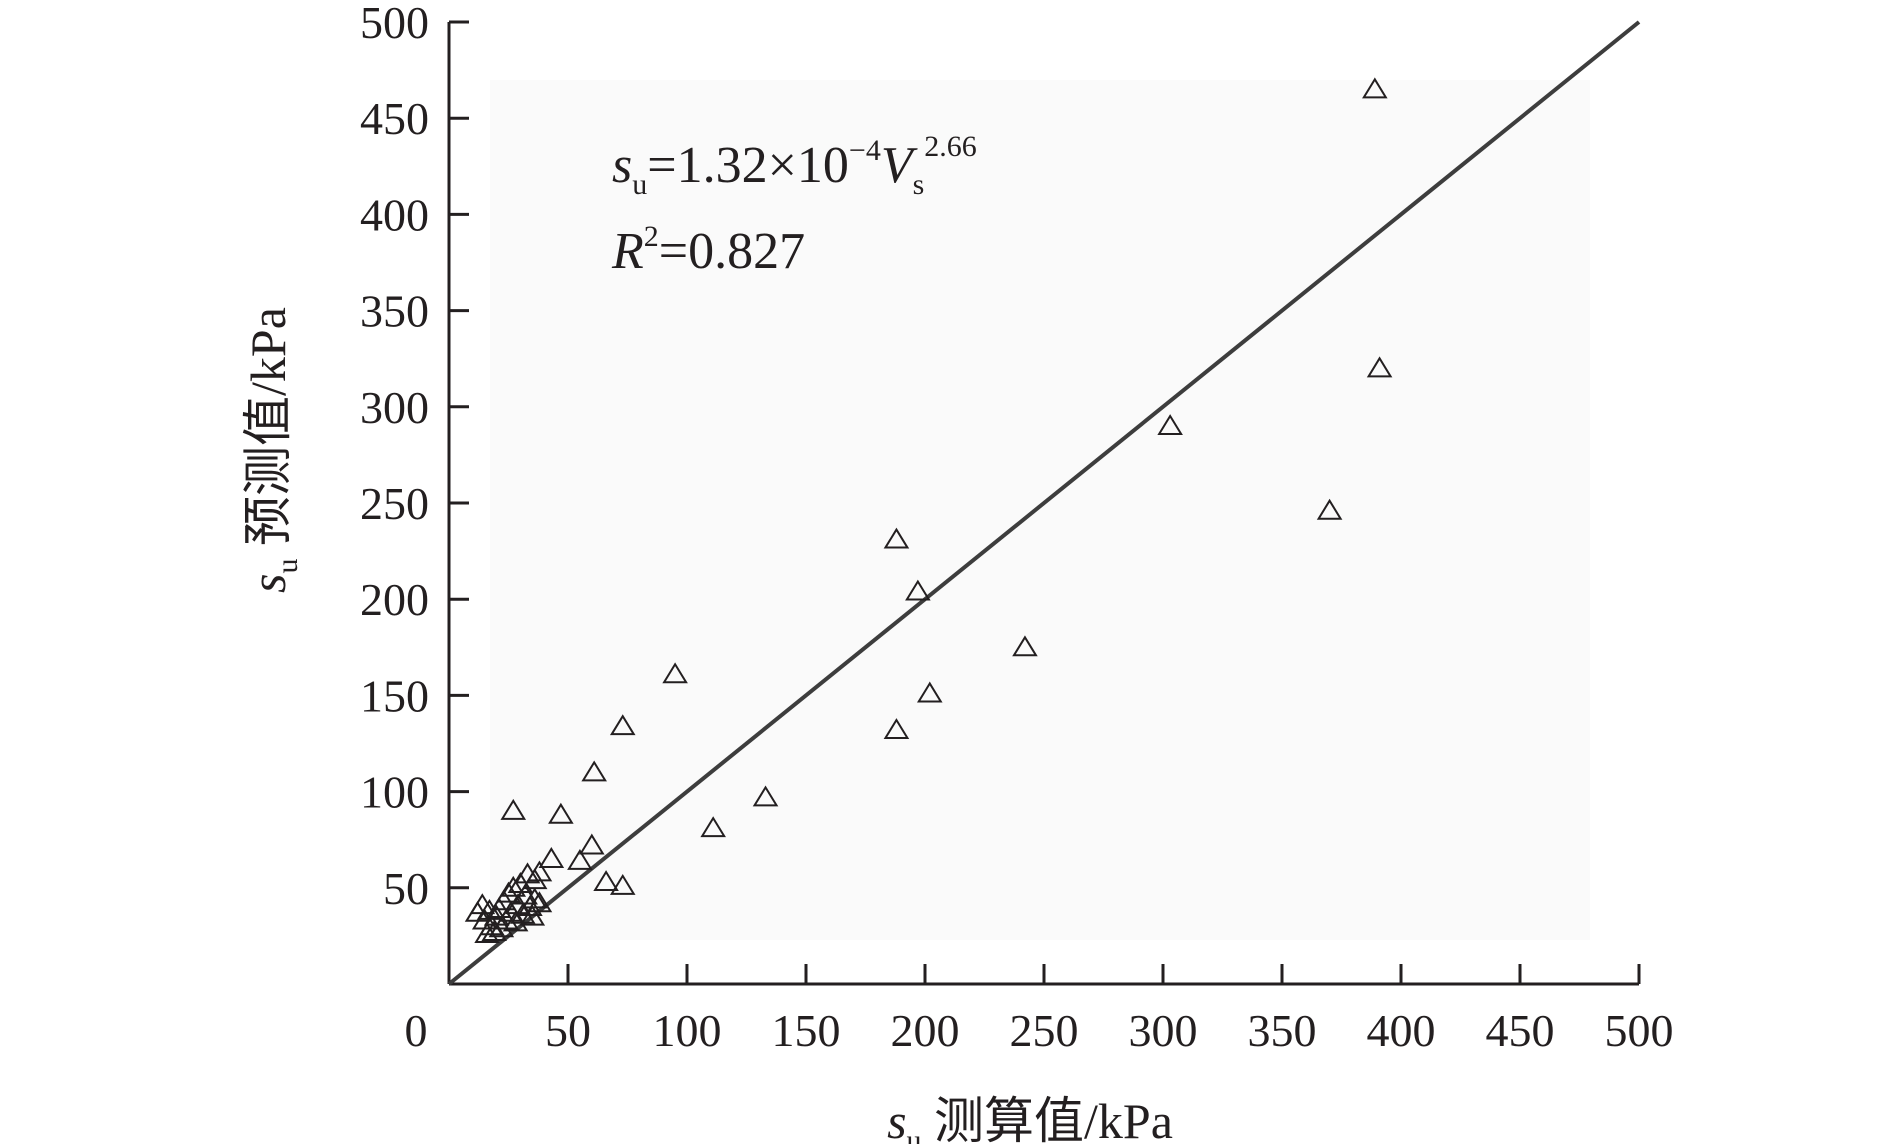 This screenshot has width=1889, height=1144. Describe the element at coordinates (394, 503) in the screenshot. I see `y-tick-label: 250` at that location.